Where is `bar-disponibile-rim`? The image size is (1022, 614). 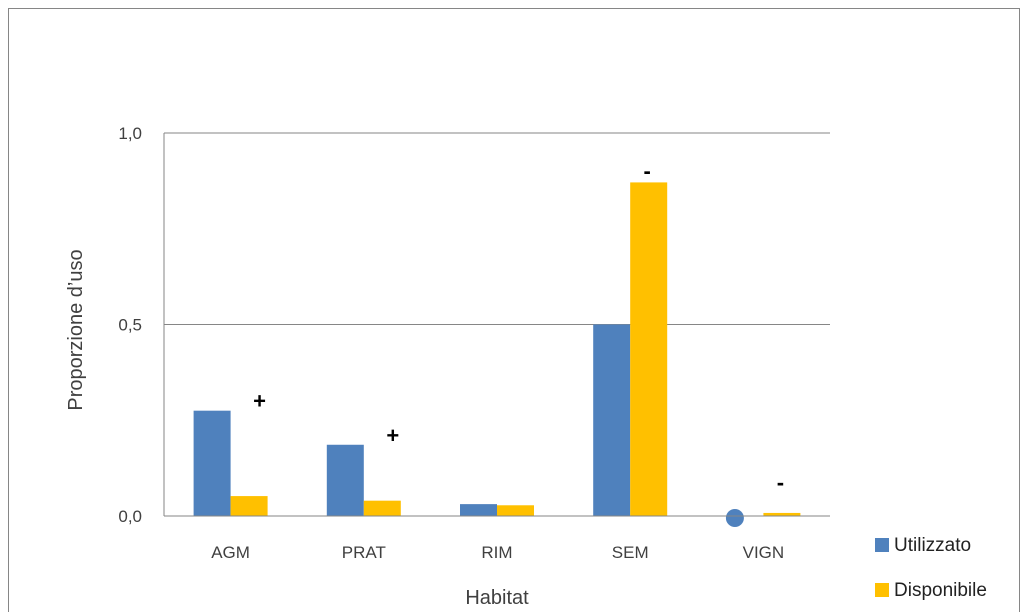
bar-disponibile-rim is located at coordinates (515, 510).